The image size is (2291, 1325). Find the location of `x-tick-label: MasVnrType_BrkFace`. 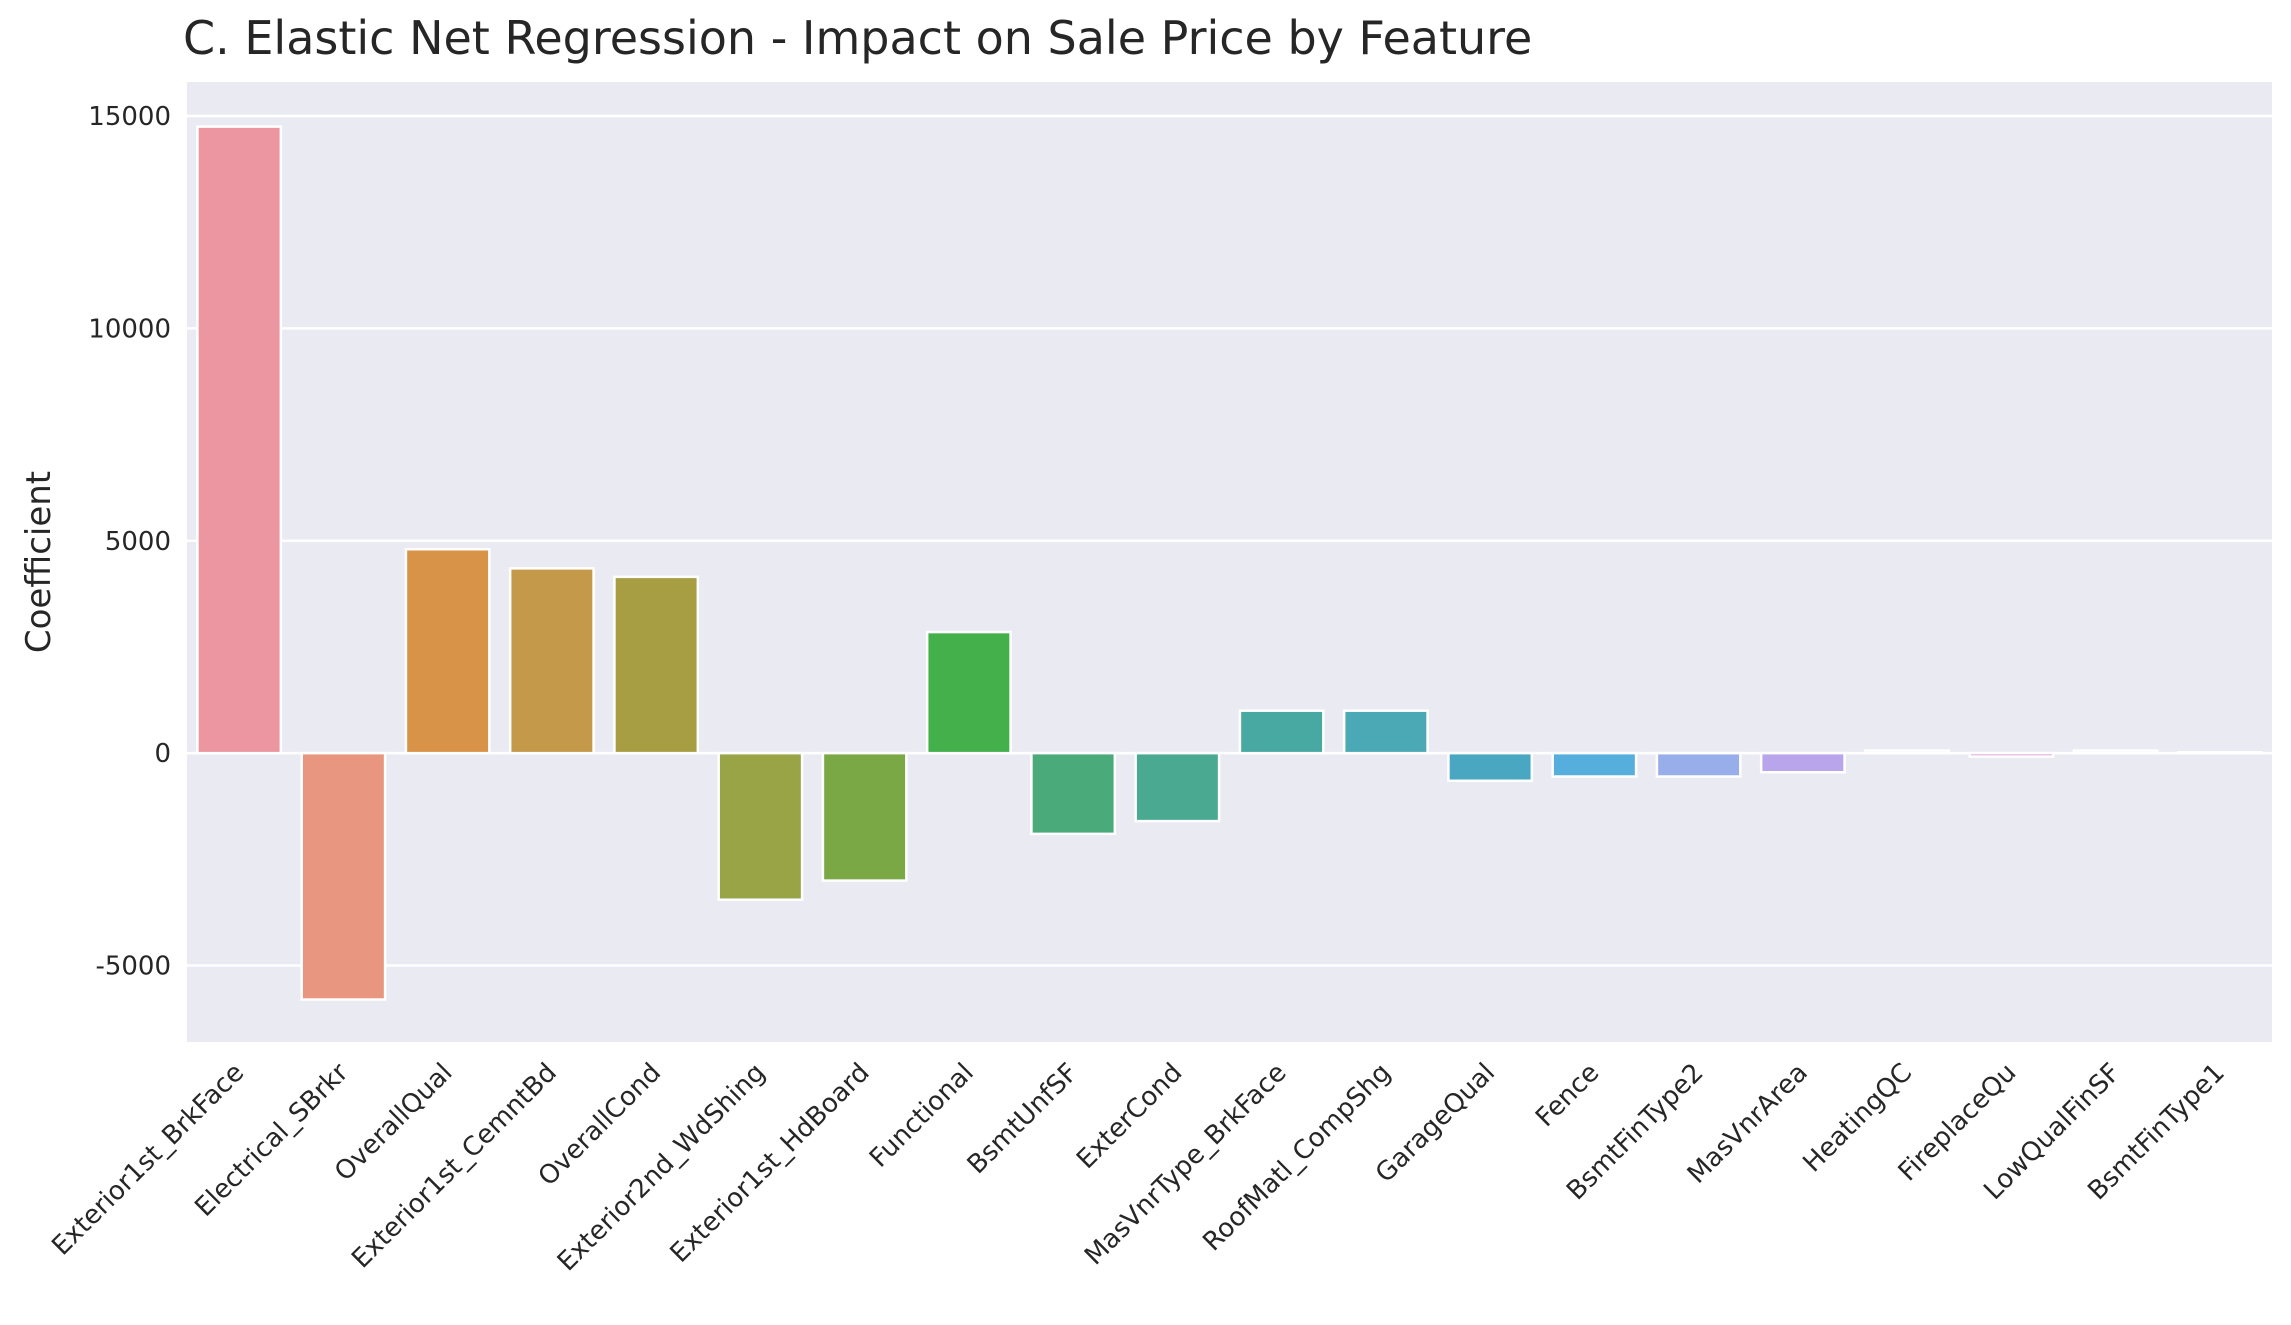

x-tick-label: MasVnrType_BrkFace is located at coordinates (1186, 1165).